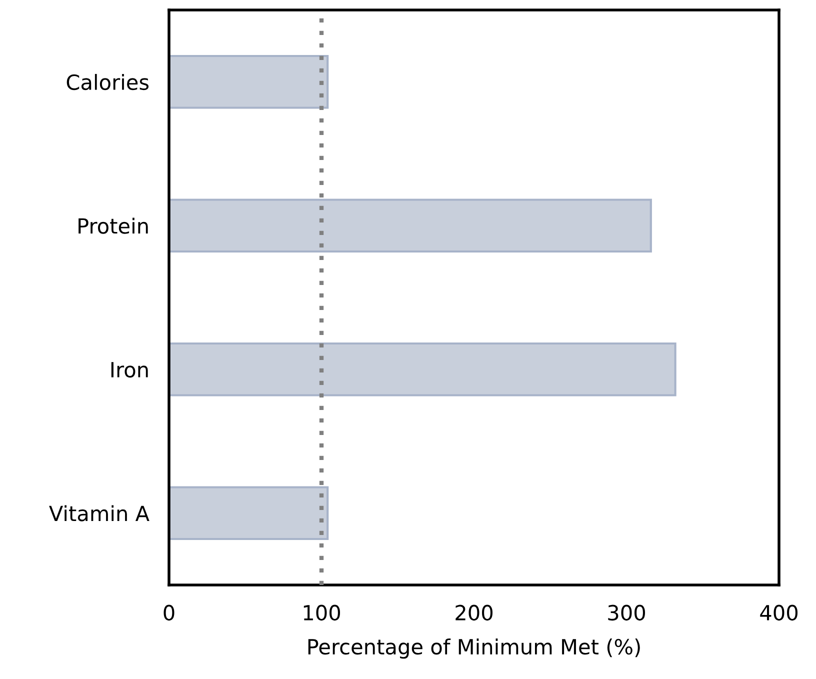 This screenshot has height=679, width=816. What do you see at coordinates (474, 612) in the screenshot?
I see `x-tick-label: 200` at bounding box center [474, 612].